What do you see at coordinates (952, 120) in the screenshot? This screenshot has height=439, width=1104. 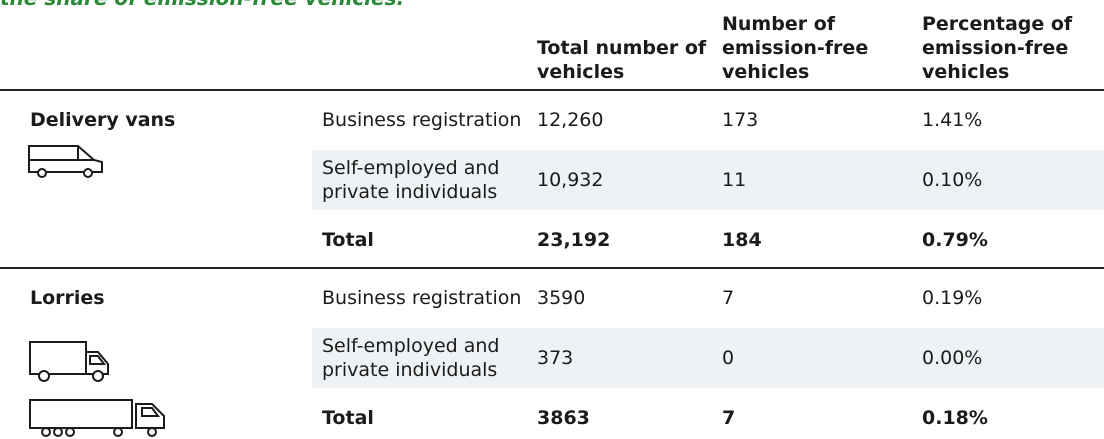 I see `cell: 1.41%` at bounding box center [952, 120].